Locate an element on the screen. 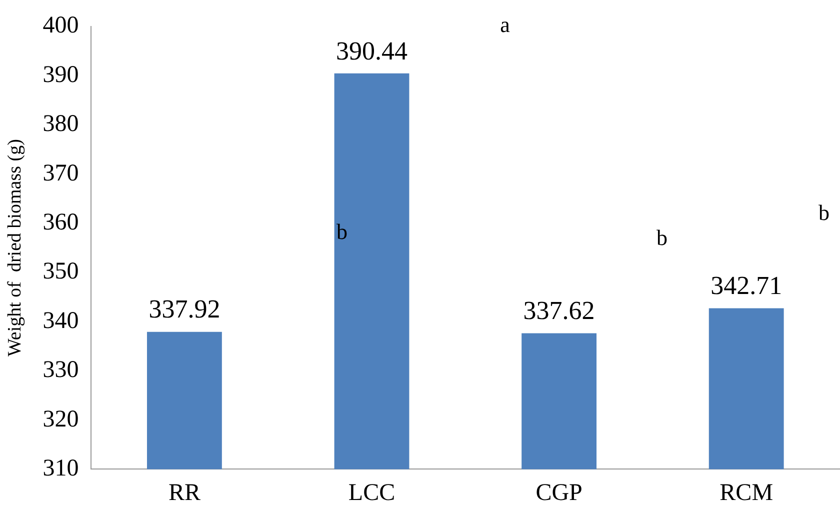 This screenshot has width=840, height=528. data-label: 390.44 is located at coordinates (372, 51).